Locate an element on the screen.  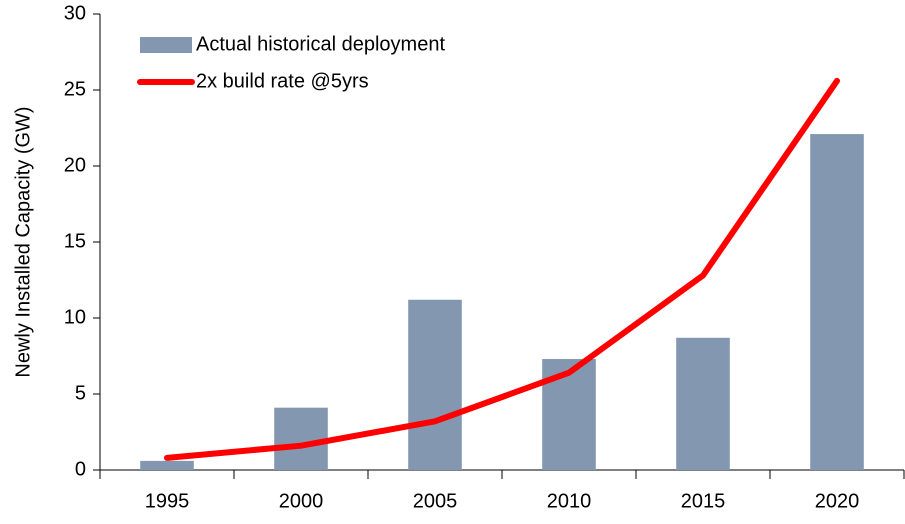
x-tick-label: 1995 is located at coordinates (167, 501).